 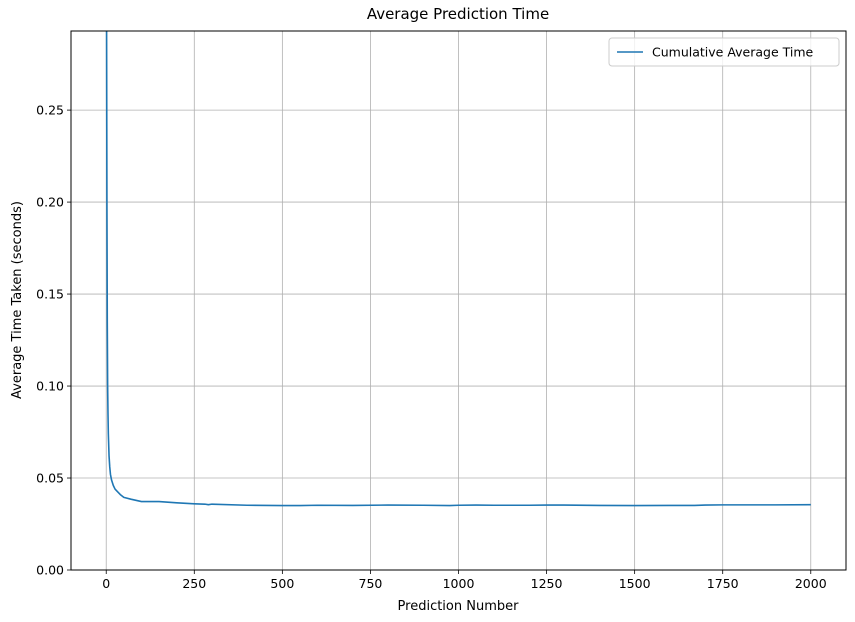 I want to click on x-tick-label: 250, so click(x=194, y=583).